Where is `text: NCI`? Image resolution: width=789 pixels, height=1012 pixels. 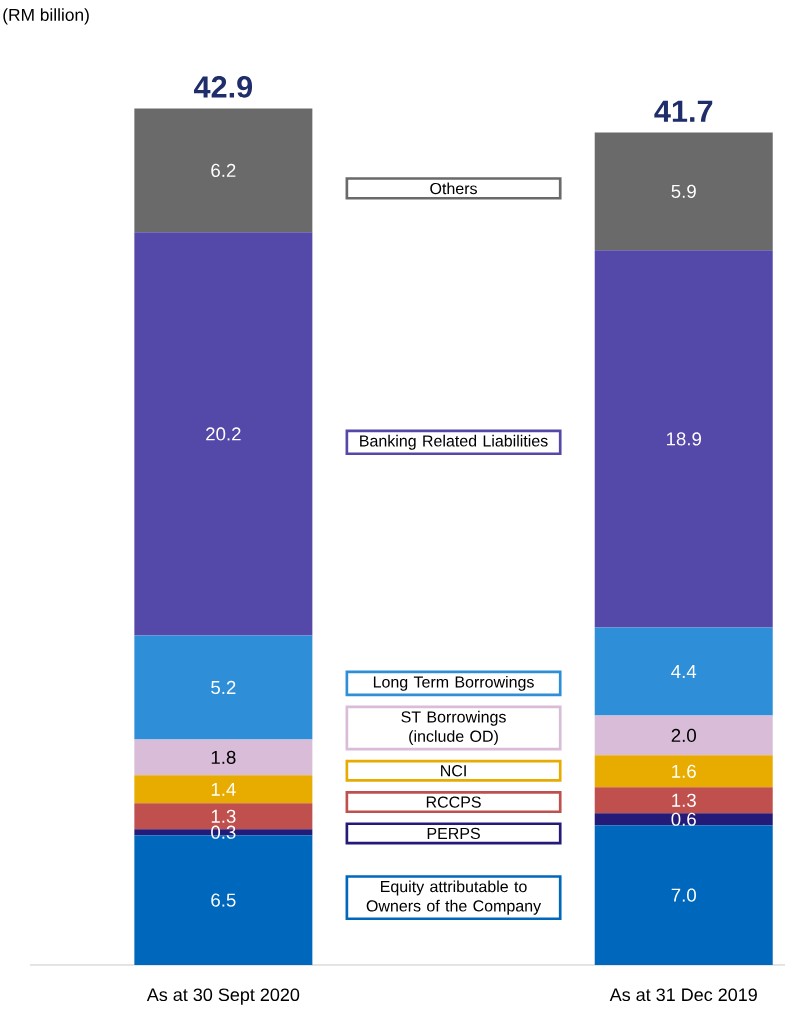 text: NCI is located at coordinates (453, 771).